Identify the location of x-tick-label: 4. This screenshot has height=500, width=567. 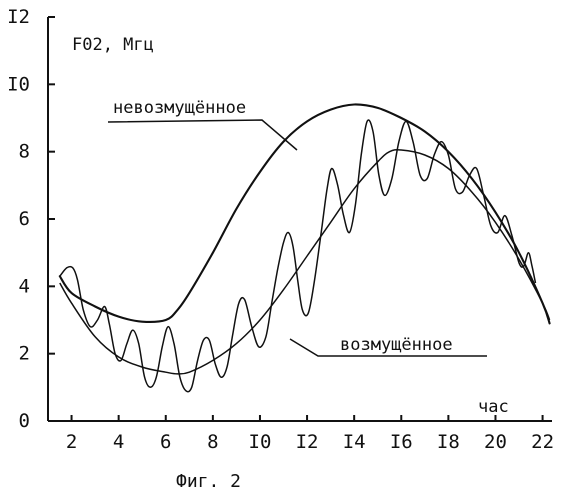
(118, 442).